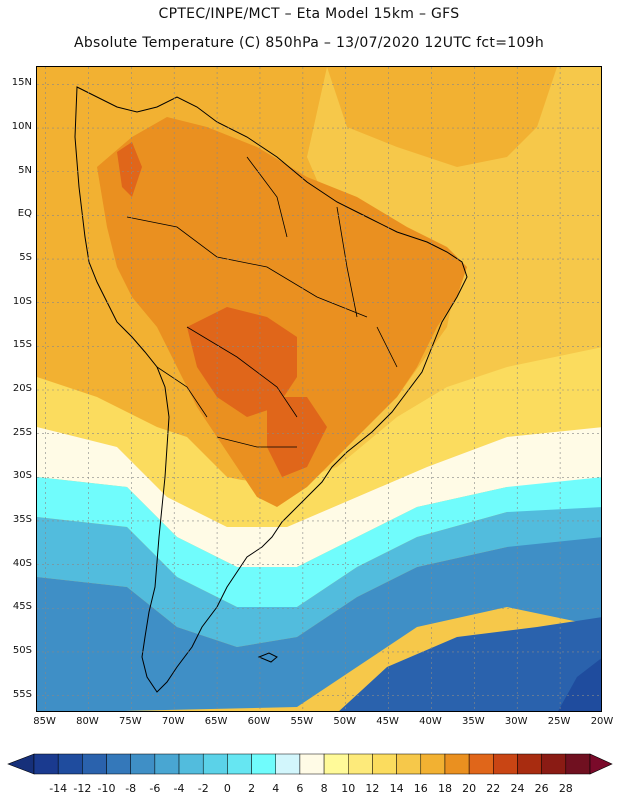  I want to click on latitude-label: 50S, so click(22, 650).